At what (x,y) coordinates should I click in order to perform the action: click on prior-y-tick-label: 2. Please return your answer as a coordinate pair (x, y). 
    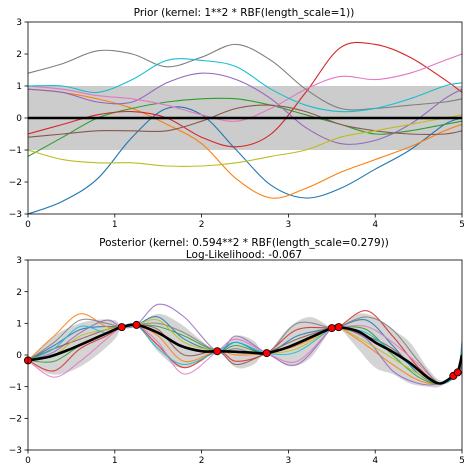
    Looking at the image, I should click on (19, 55).